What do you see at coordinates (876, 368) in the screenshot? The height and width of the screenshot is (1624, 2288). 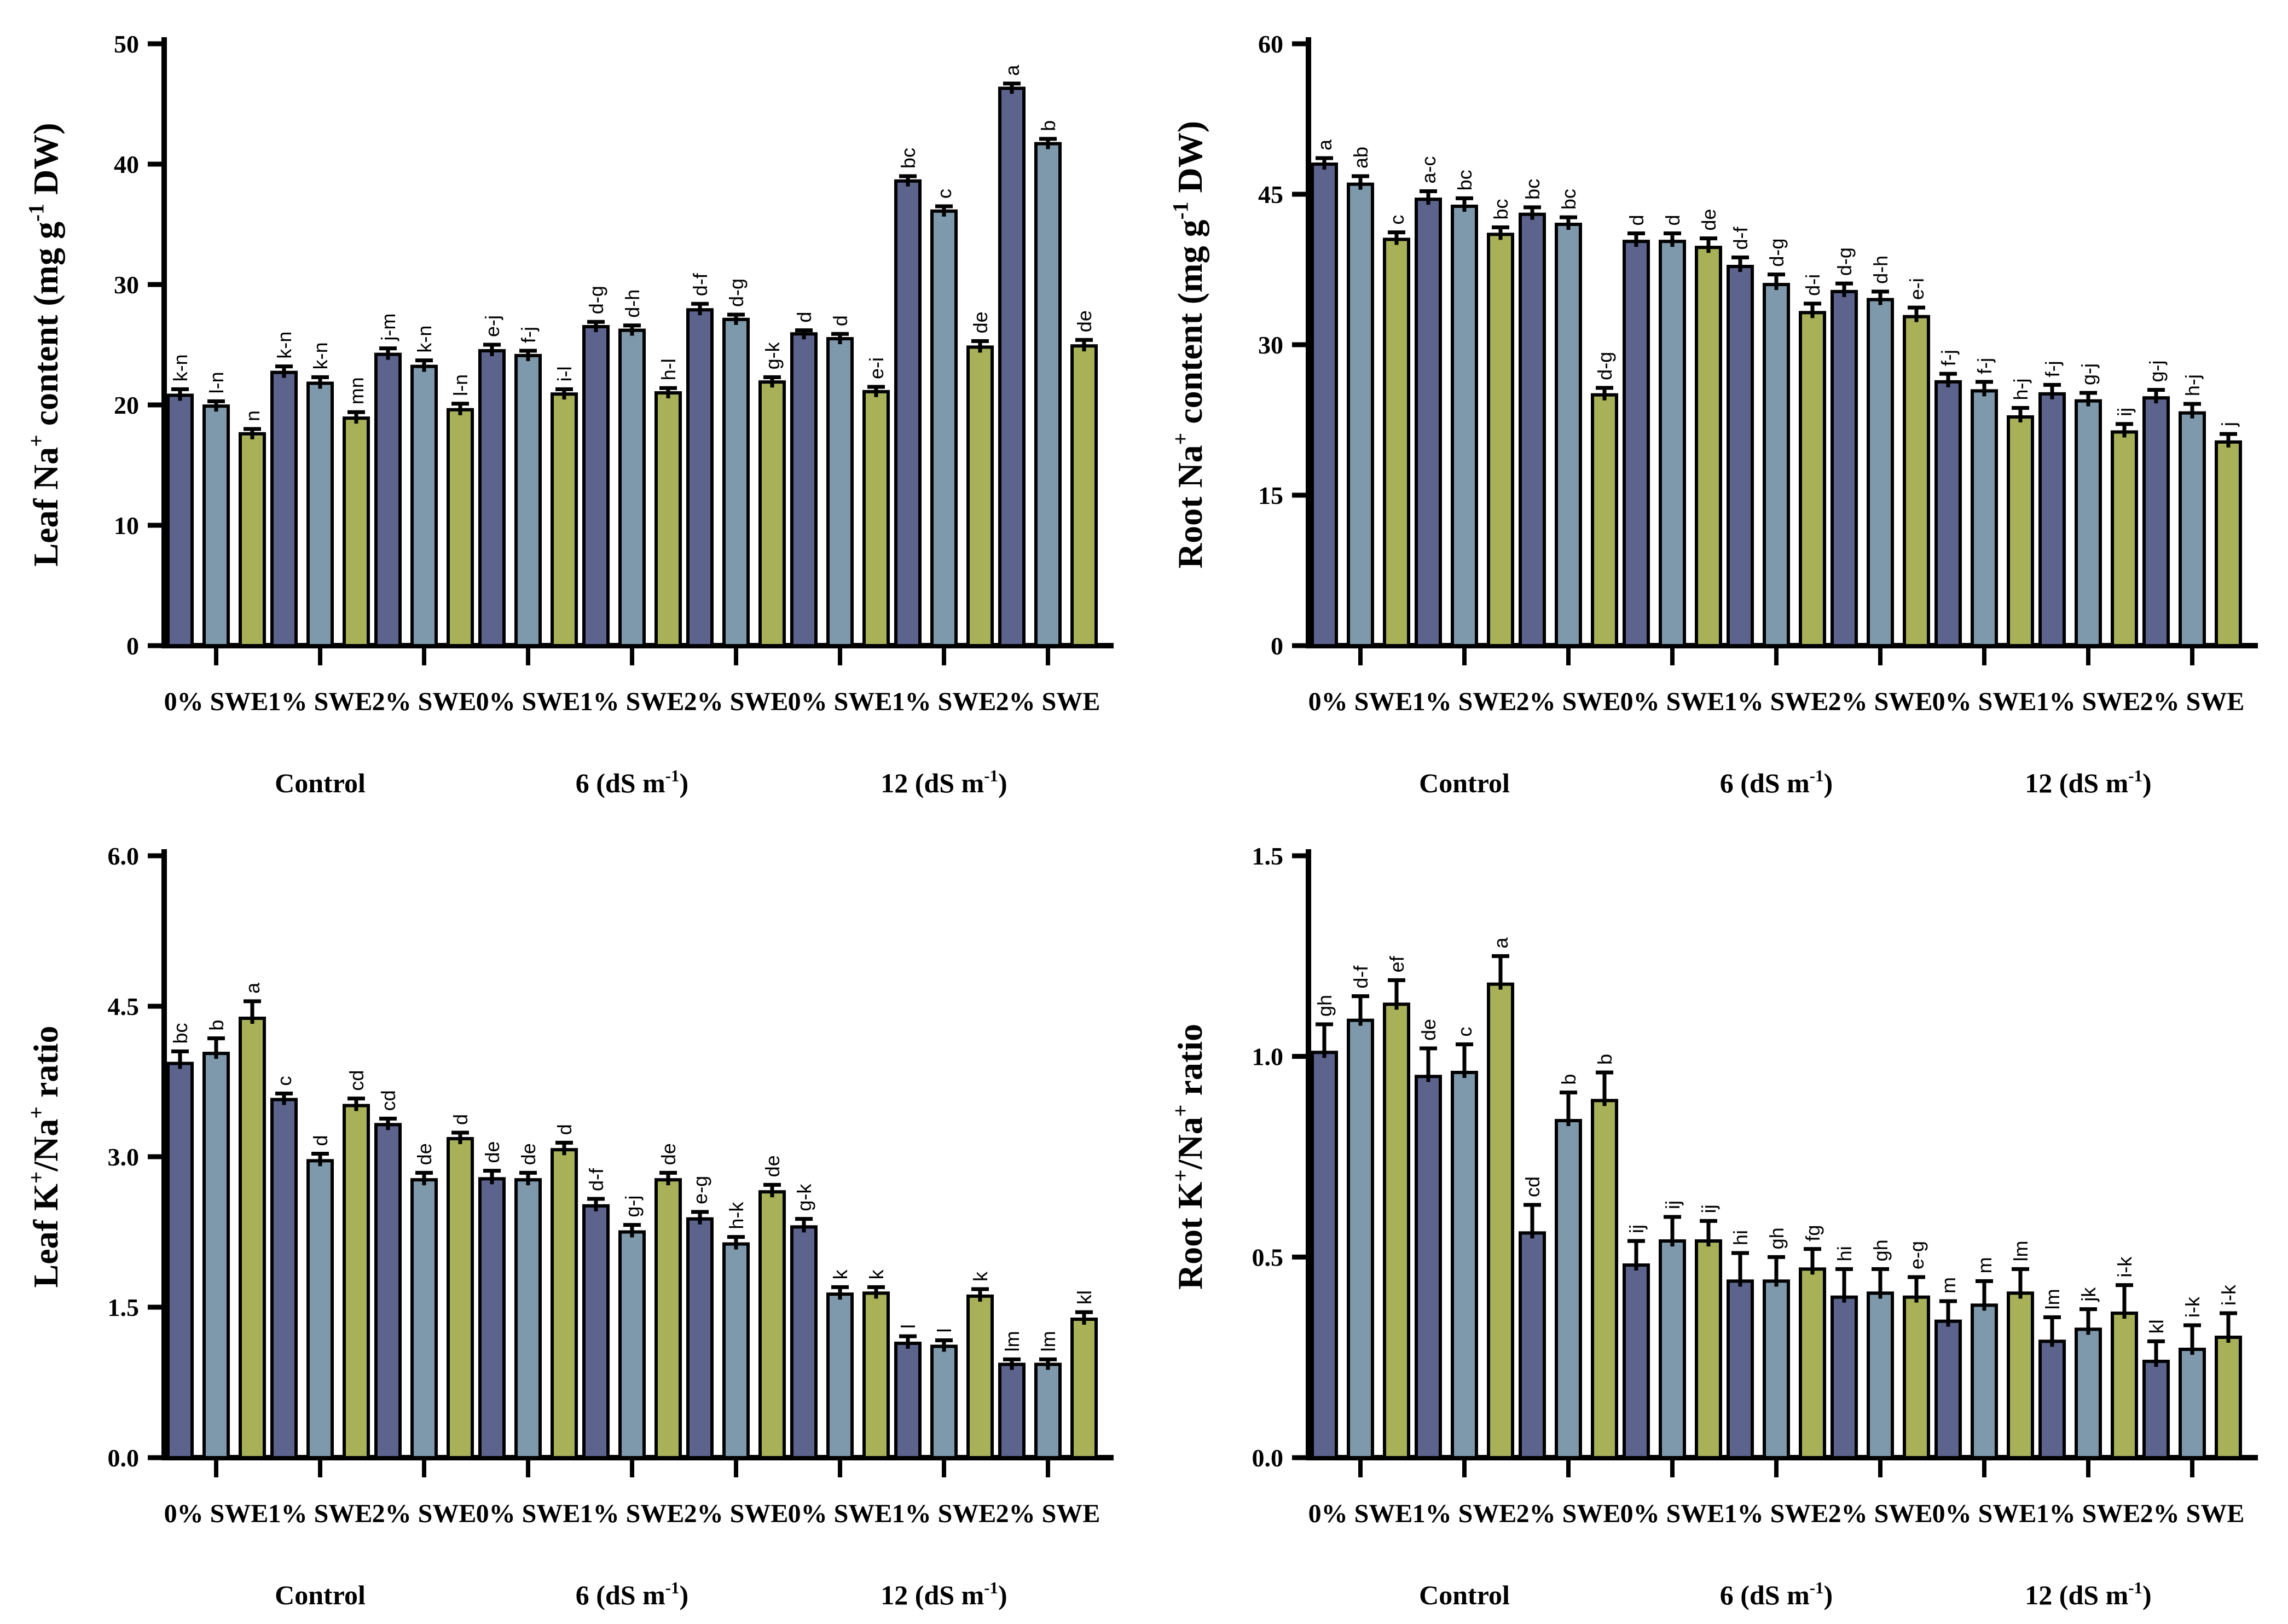 I see `significance-letter: e-i` at bounding box center [876, 368].